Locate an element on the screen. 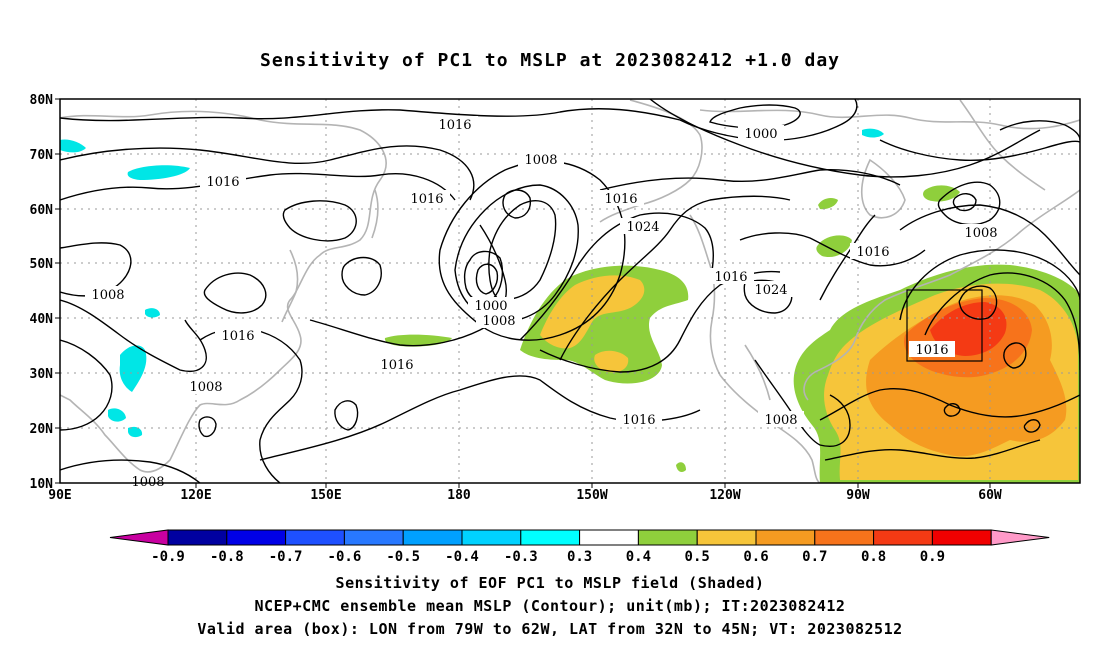 The image size is (1100, 650). lat-axis: 80N 70N 60N 50N 40N 30N 20N 10N is located at coordinates (45, 292).